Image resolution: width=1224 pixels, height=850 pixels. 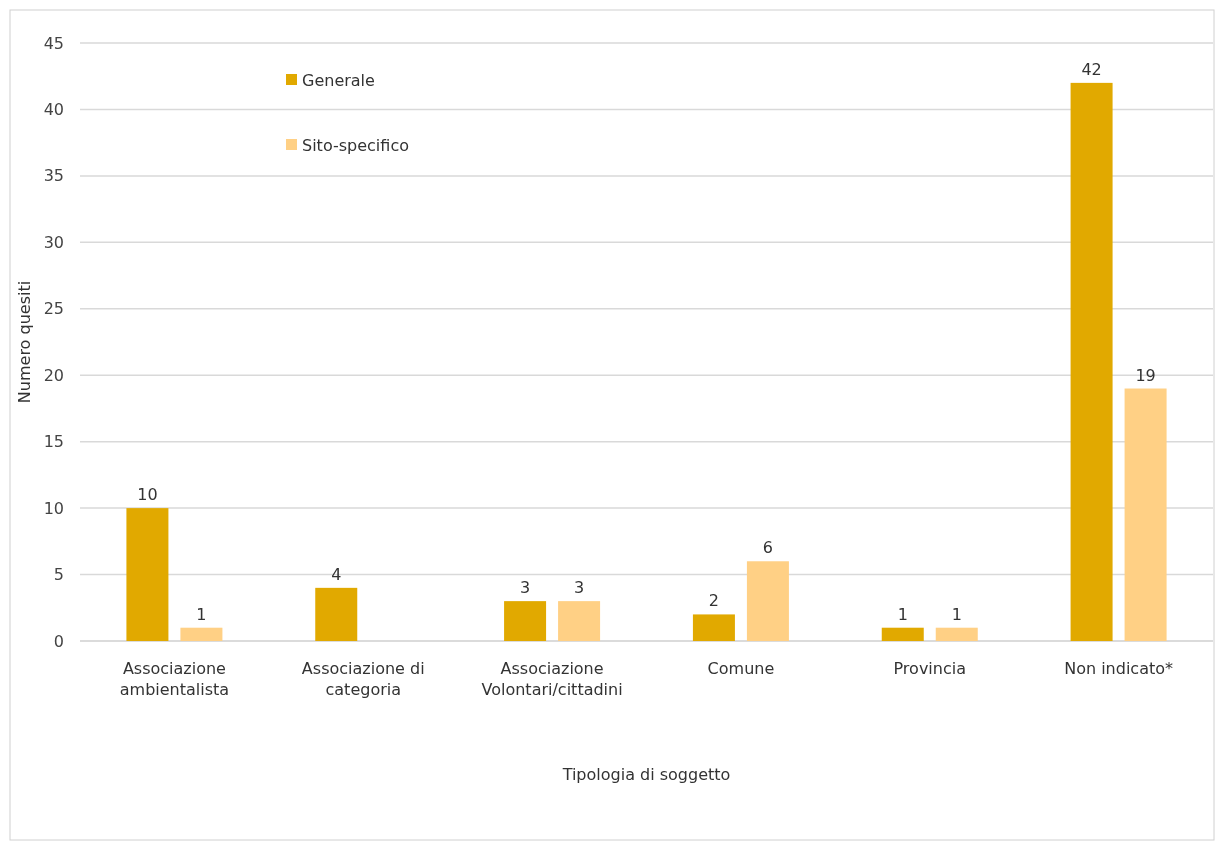 I want to click on data-label: 2, so click(x=714, y=601).